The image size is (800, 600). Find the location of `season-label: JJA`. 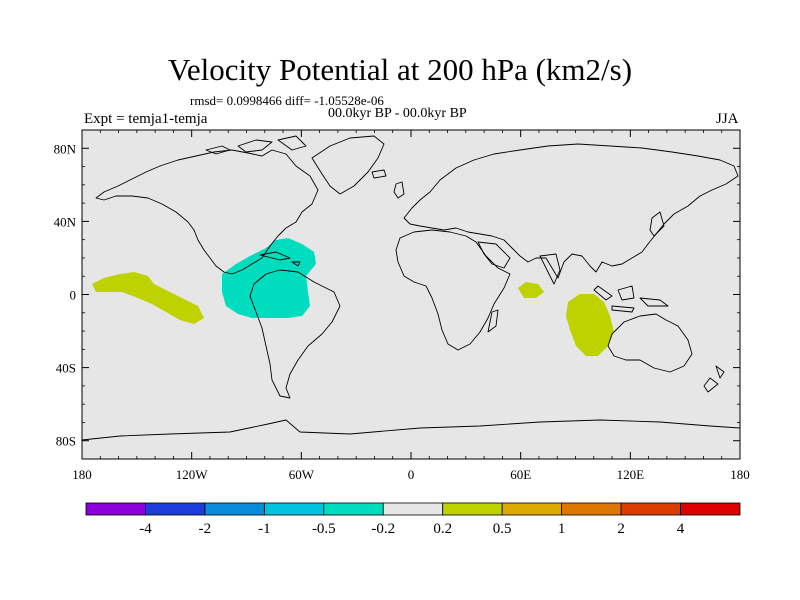

season-label: JJA is located at coordinates (727, 119).